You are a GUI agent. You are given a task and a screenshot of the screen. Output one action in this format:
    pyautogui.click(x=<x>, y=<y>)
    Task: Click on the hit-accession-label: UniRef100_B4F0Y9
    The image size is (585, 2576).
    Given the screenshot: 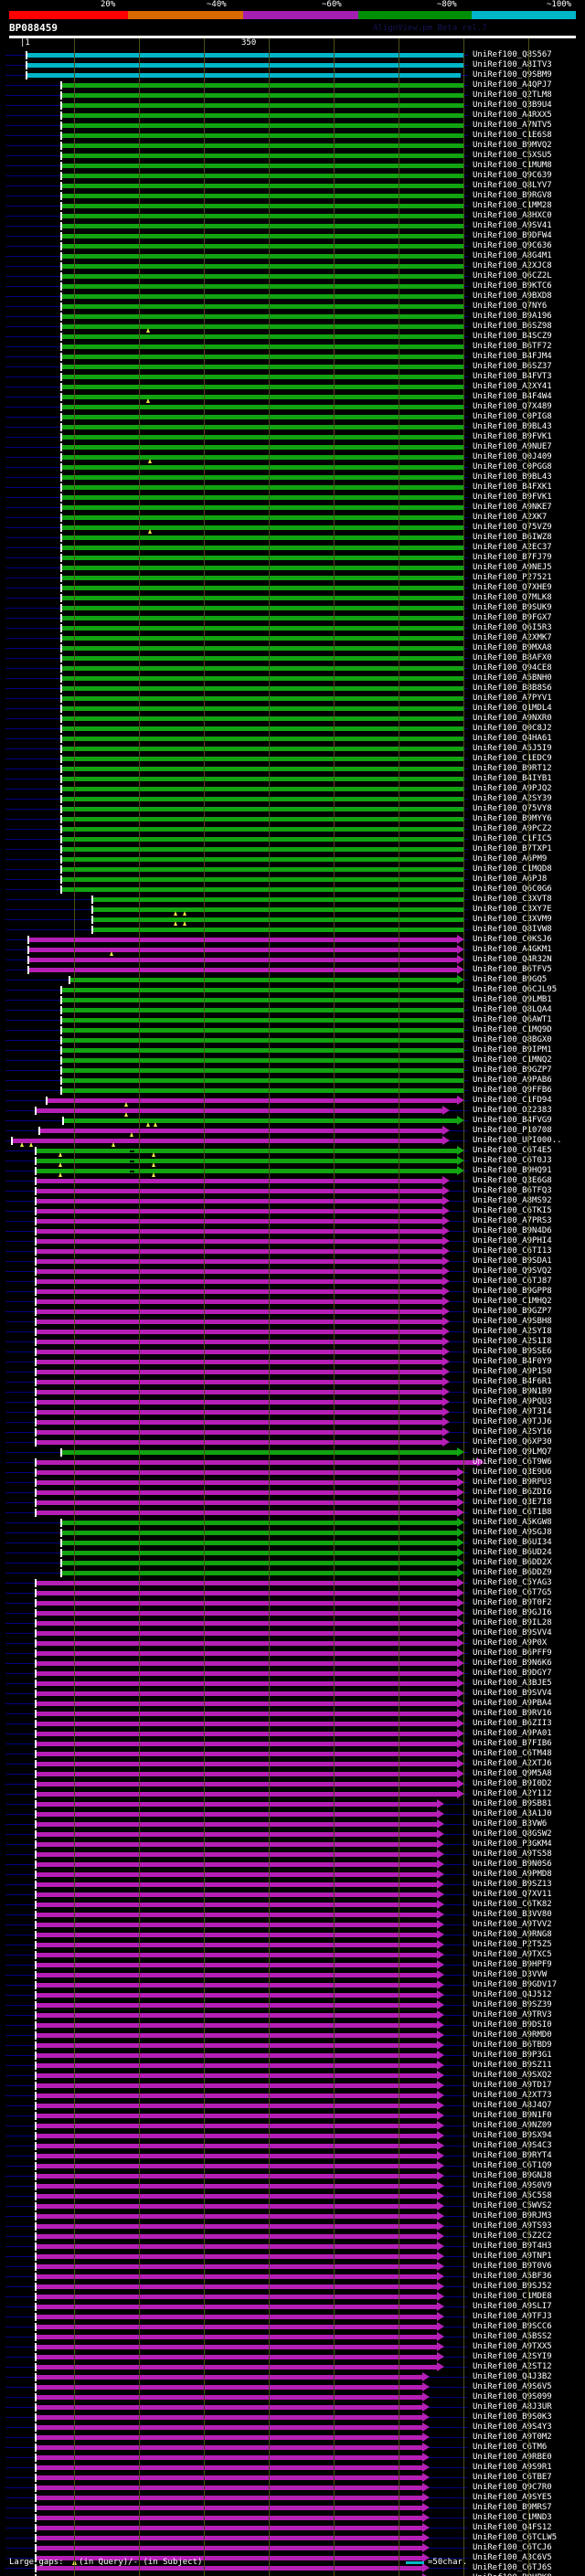 What is the action you would take?
    pyautogui.click(x=512, y=1361)
    